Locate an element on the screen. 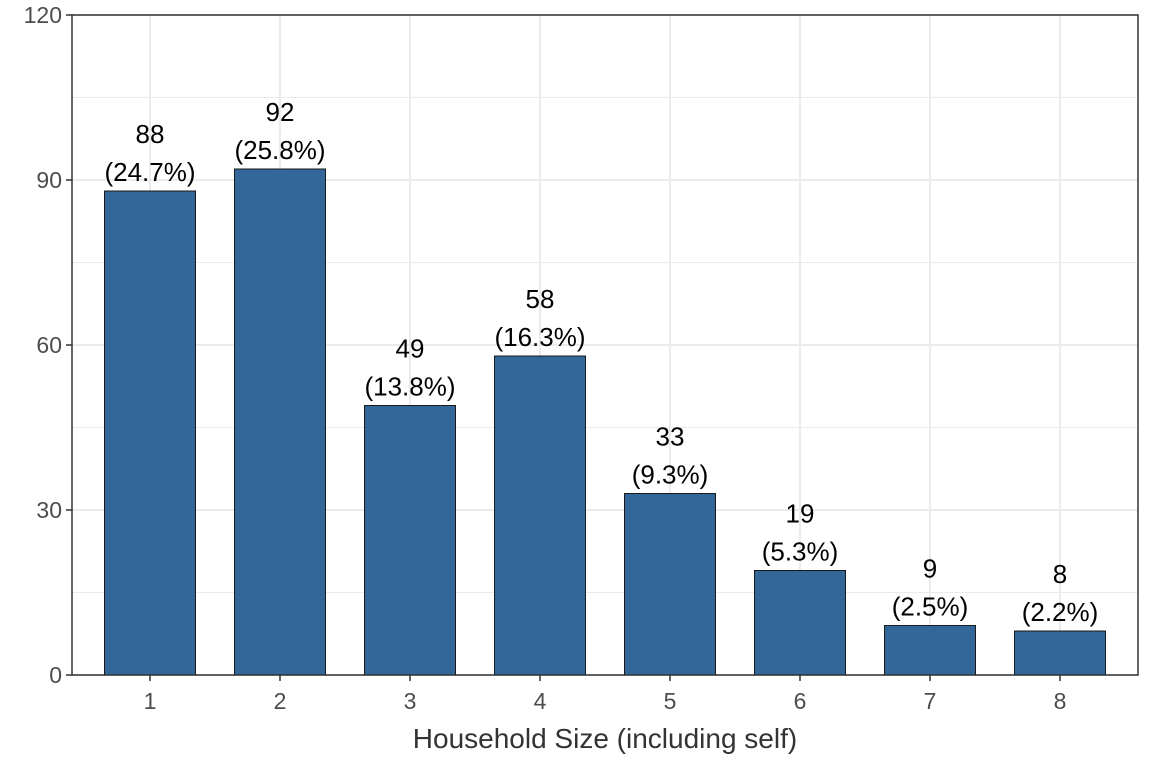  x-tick-label: 5 is located at coordinates (670, 701).